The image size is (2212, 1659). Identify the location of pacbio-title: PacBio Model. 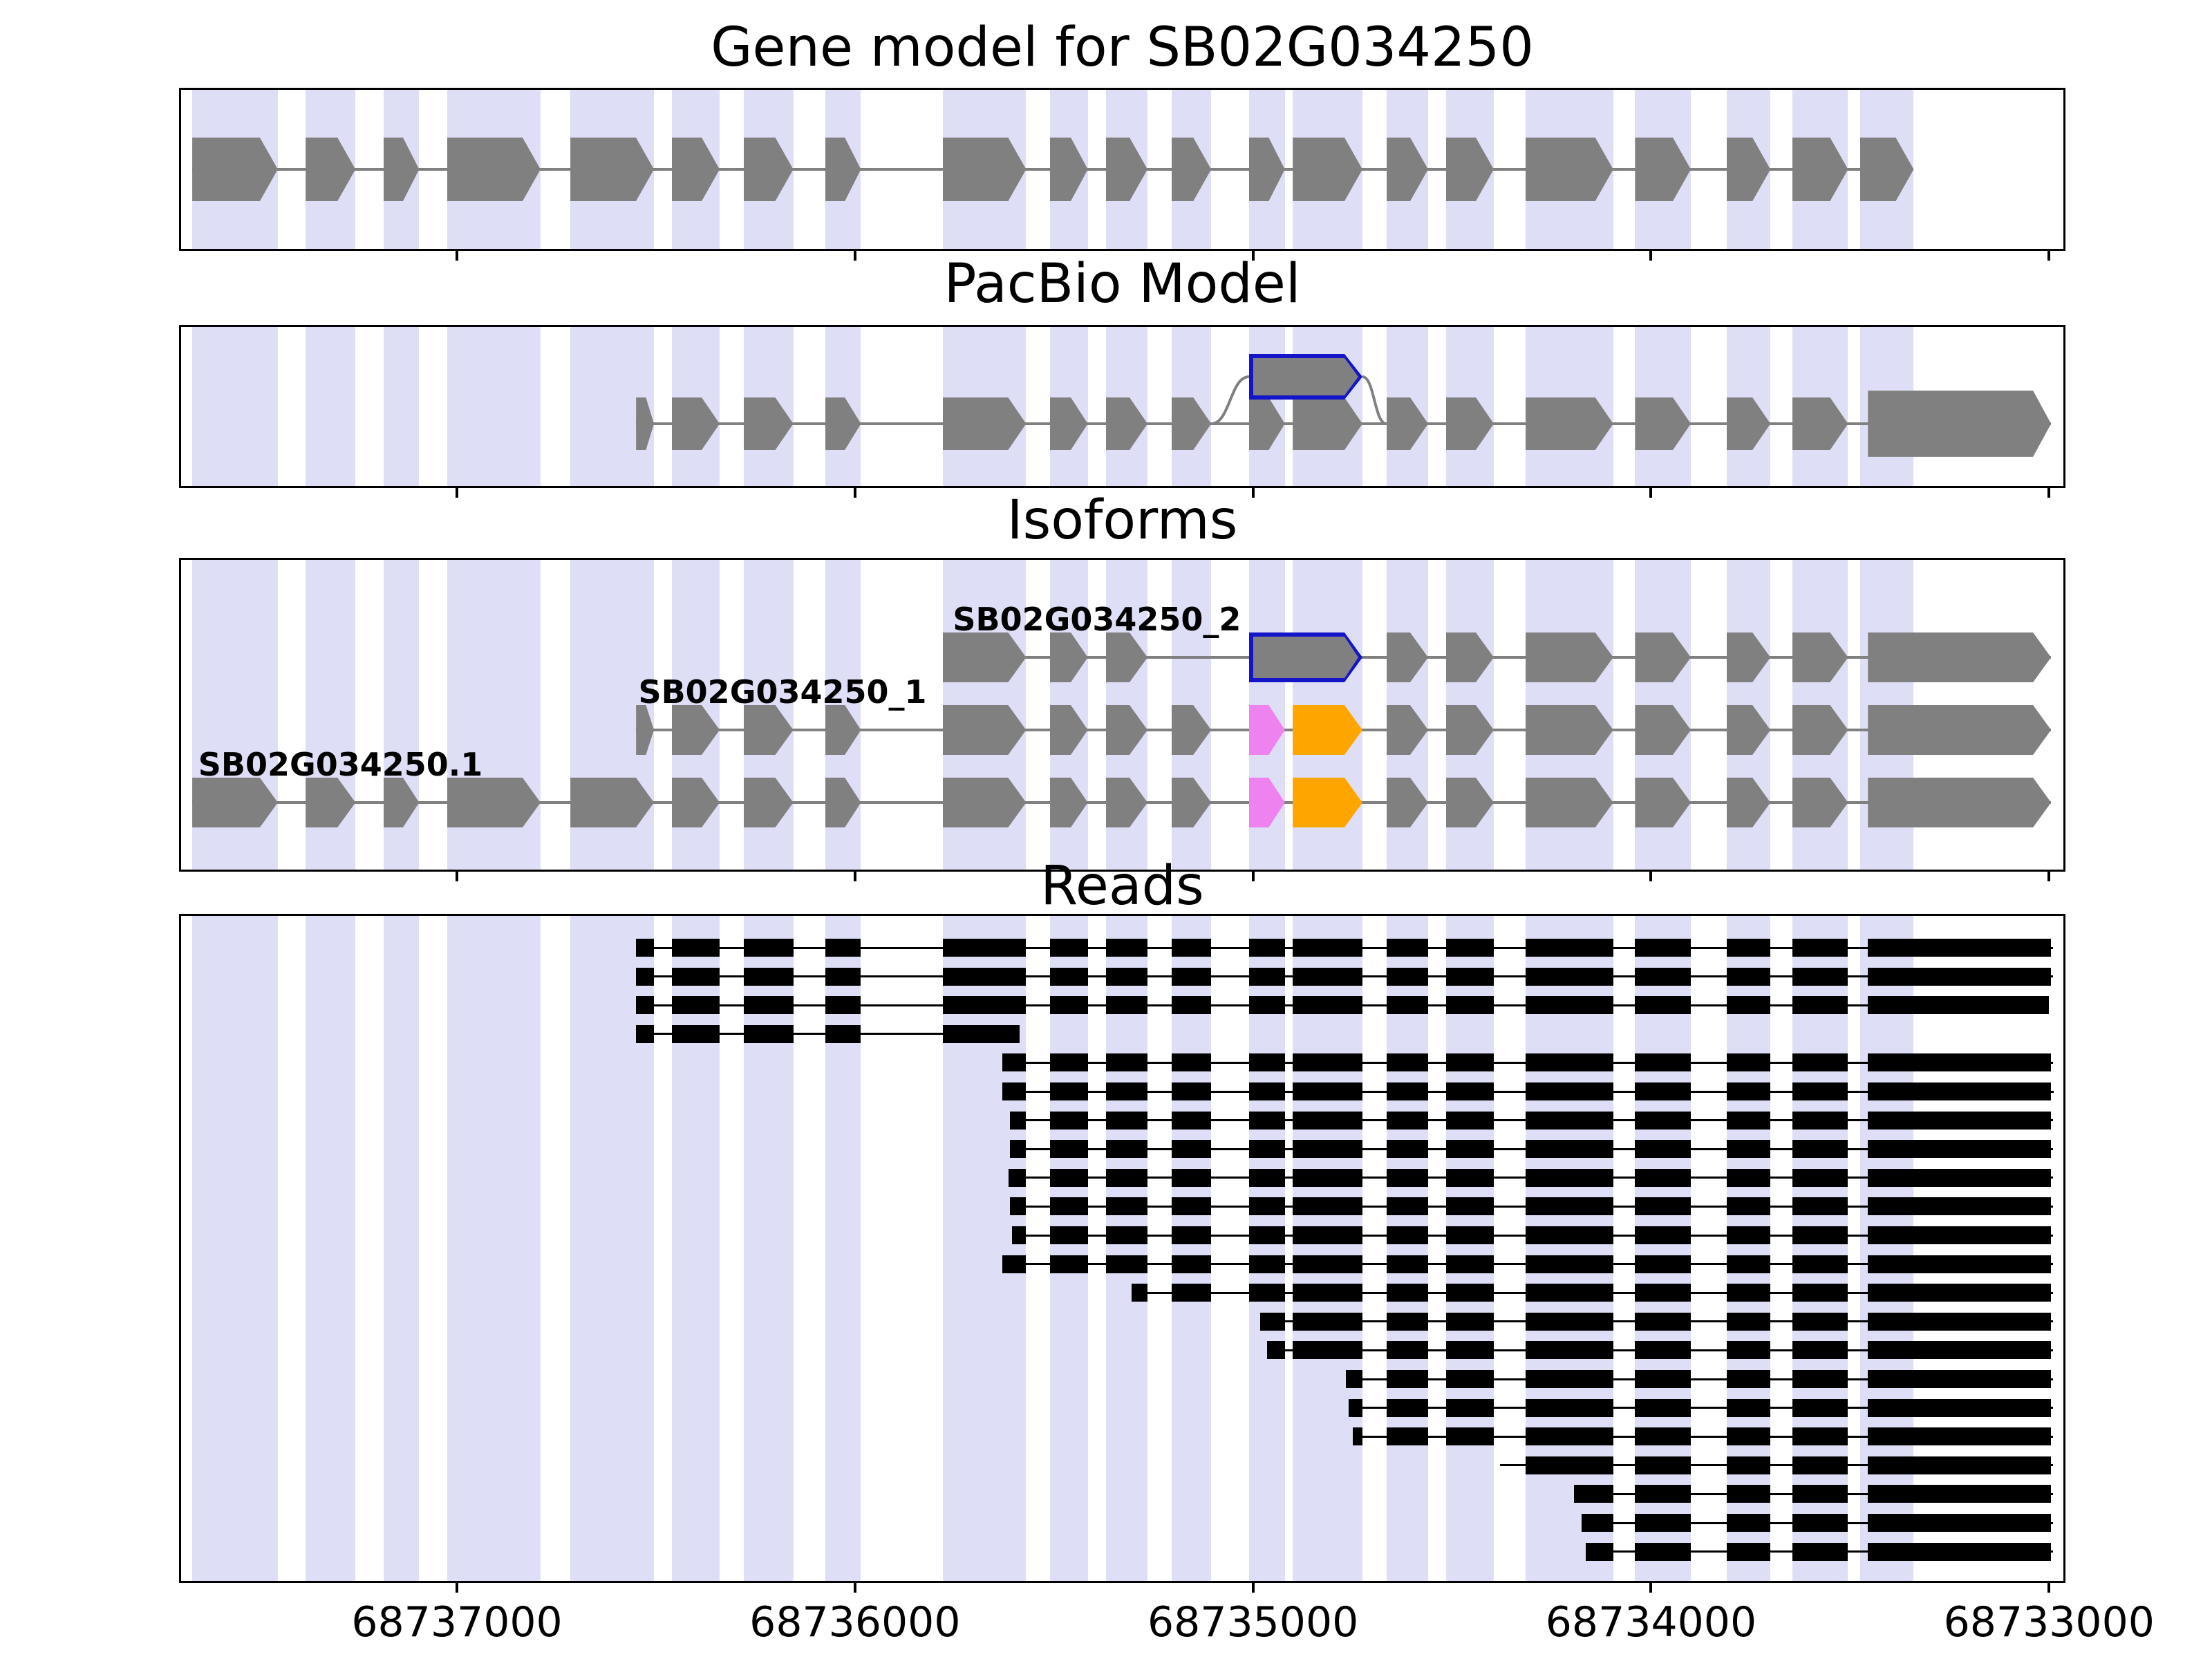
(1122, 284).